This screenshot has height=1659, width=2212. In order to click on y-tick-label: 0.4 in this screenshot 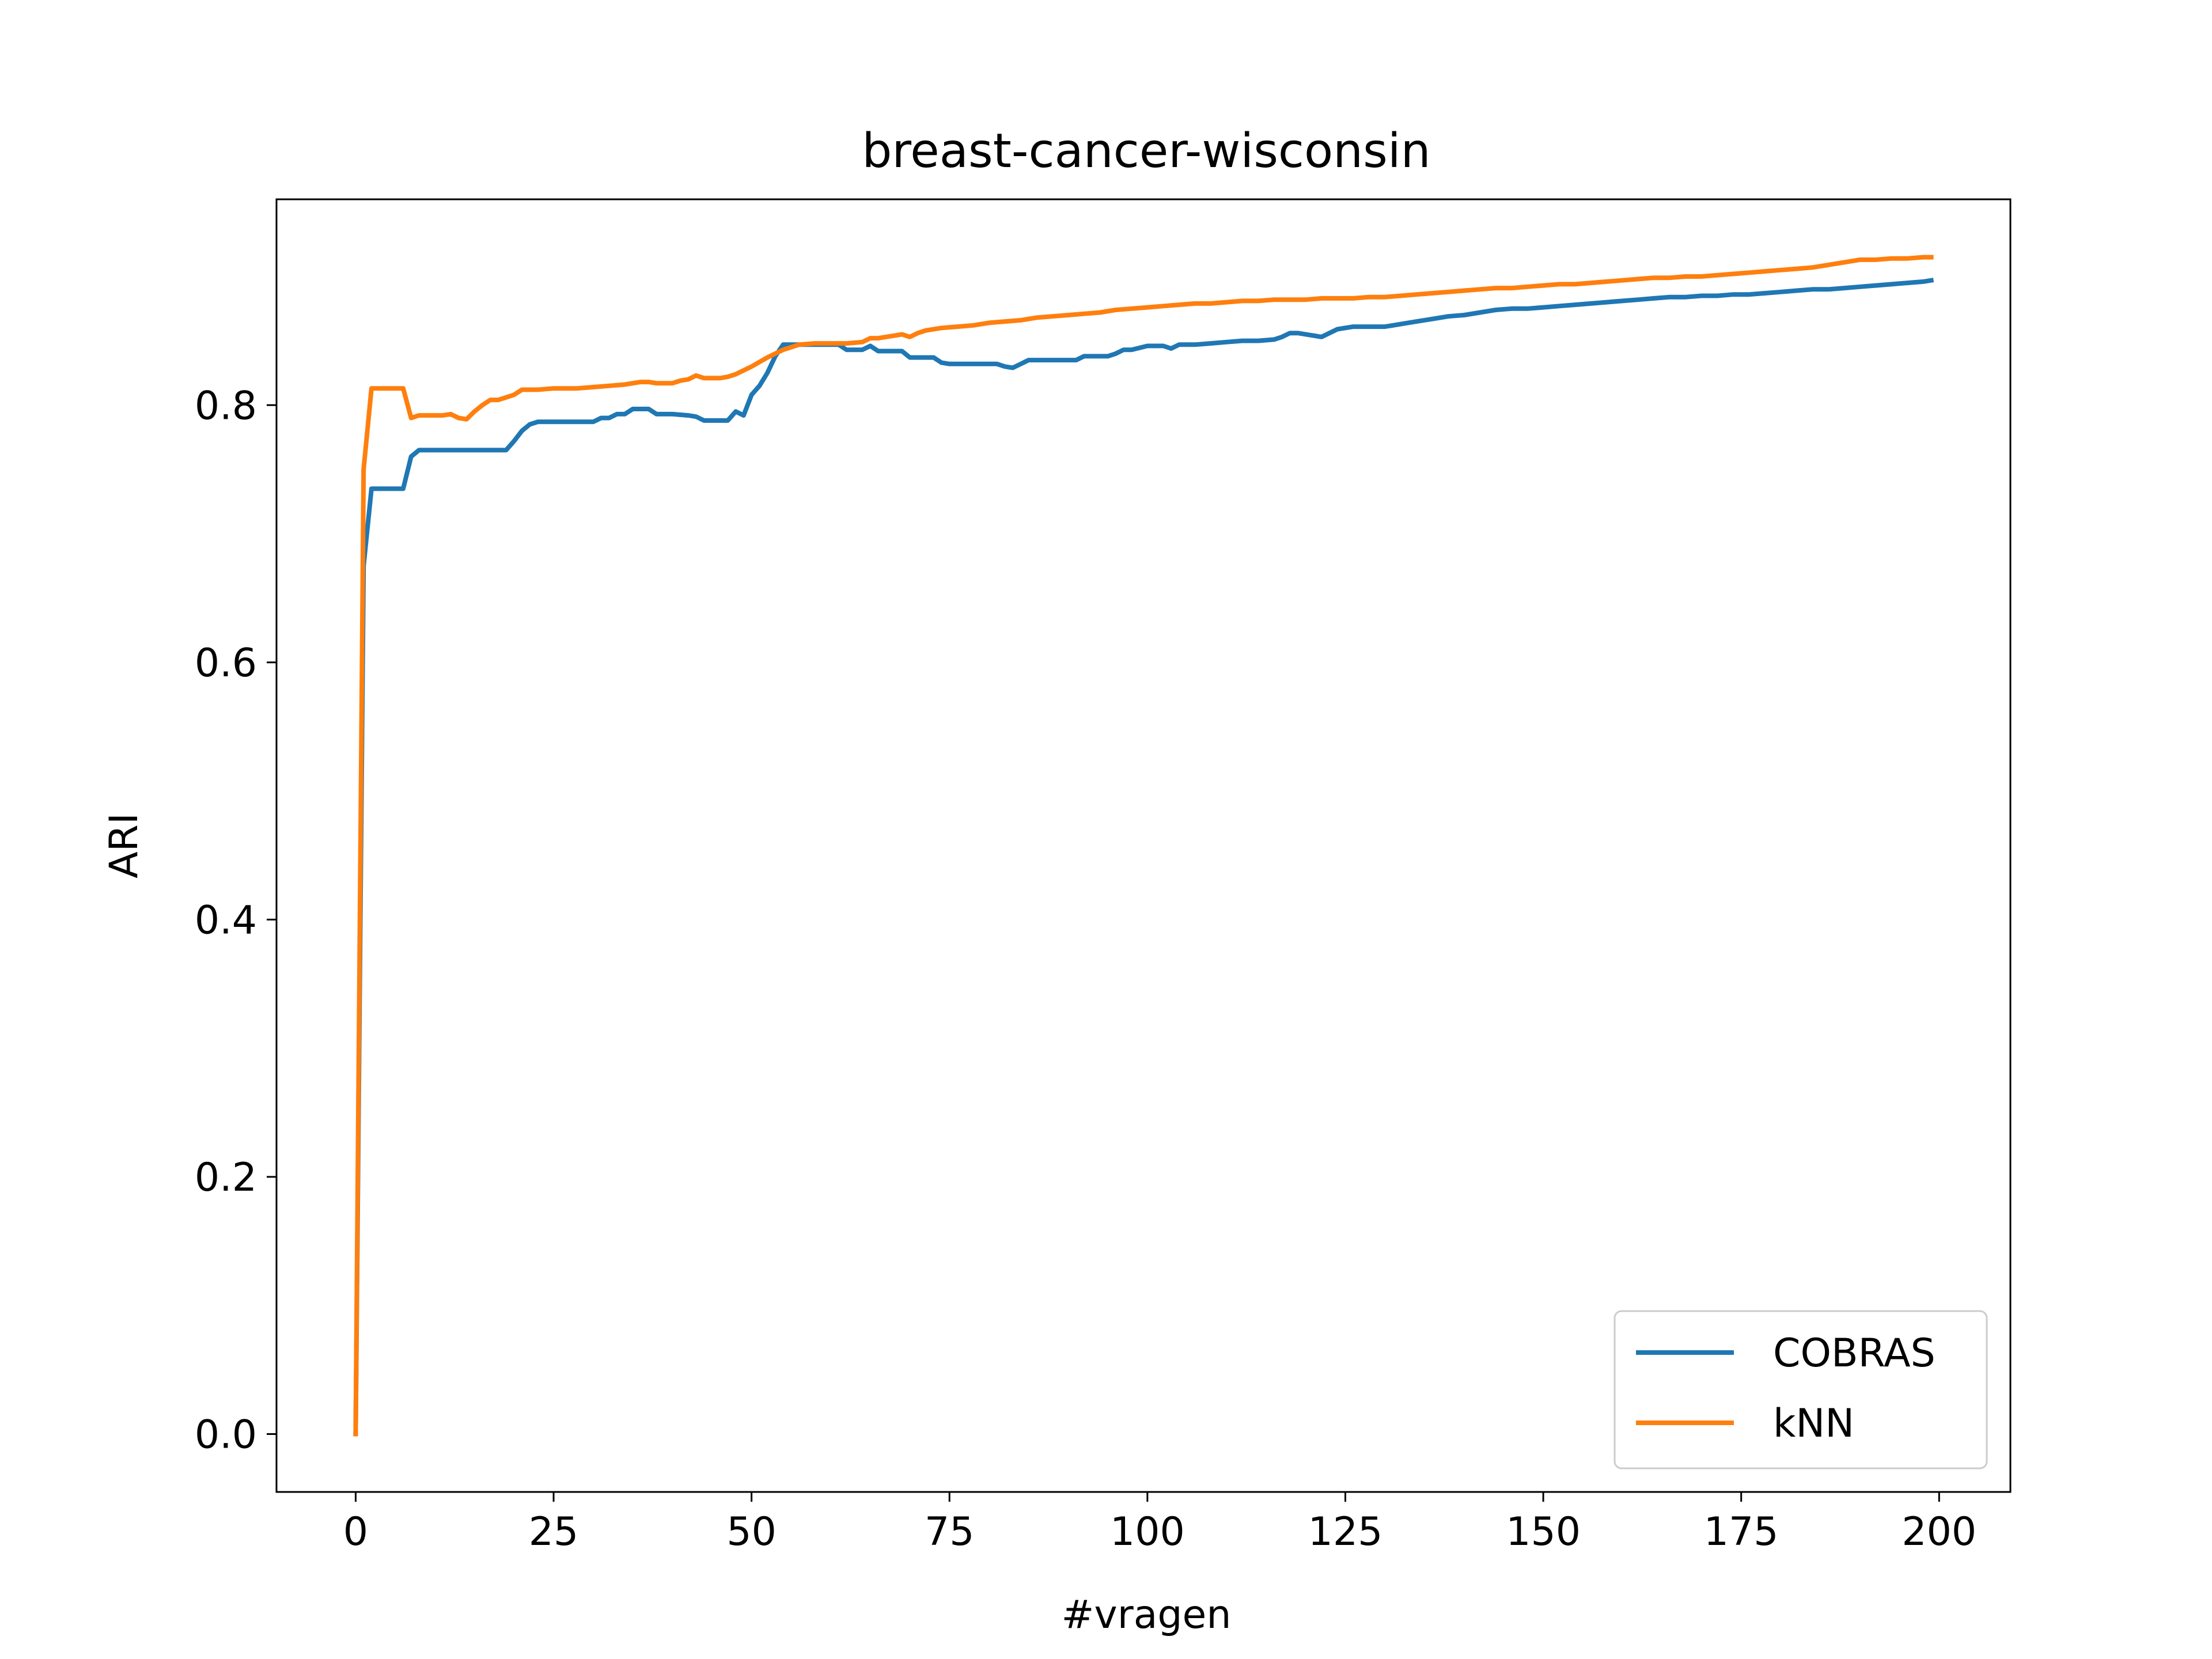, I will do `click(226, 920)`.